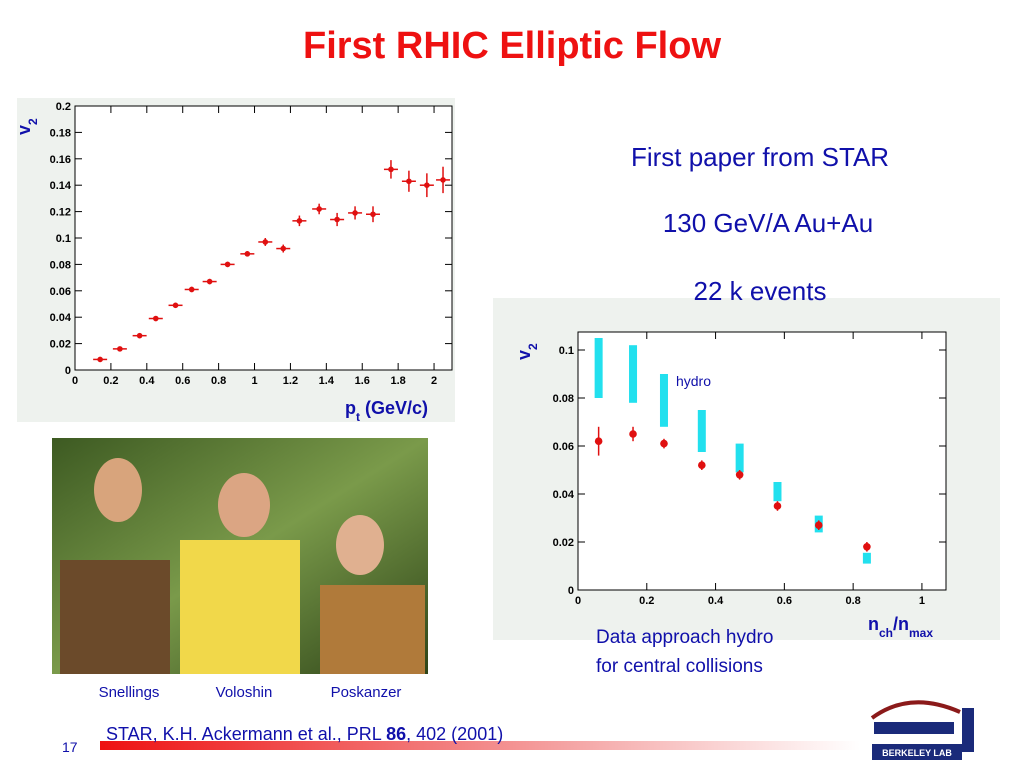  What do you see at coordinates (396, 408) in the screenshot?
I see `axis-label-part: (GeV/c)` at bounding box center [396, 408].